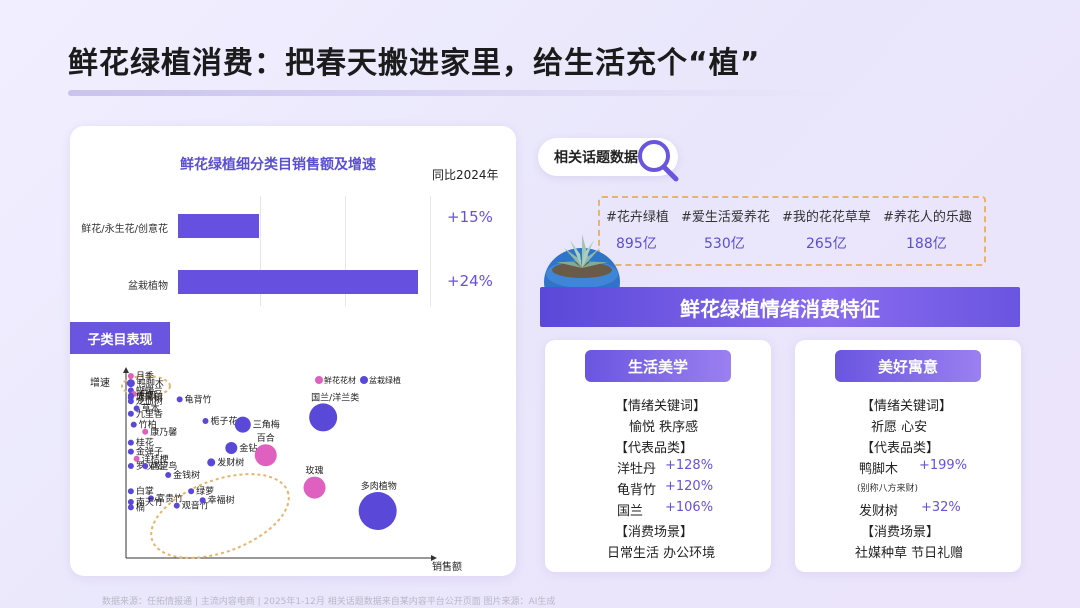  Describe the element at coordinates (148, 425) in the screenshot. I see `scatter-point-label: 竹柏` at that location.